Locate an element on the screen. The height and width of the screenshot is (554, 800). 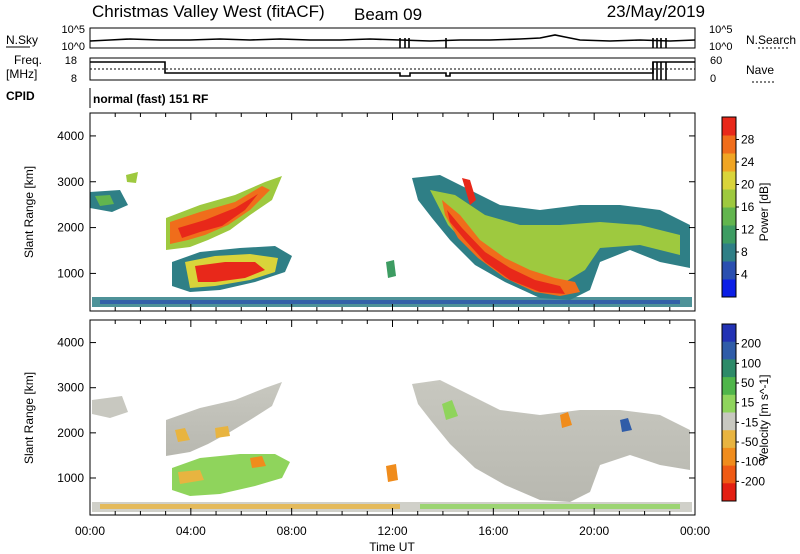
xtick-label: 20:00 is located at coordinates (594, 531).